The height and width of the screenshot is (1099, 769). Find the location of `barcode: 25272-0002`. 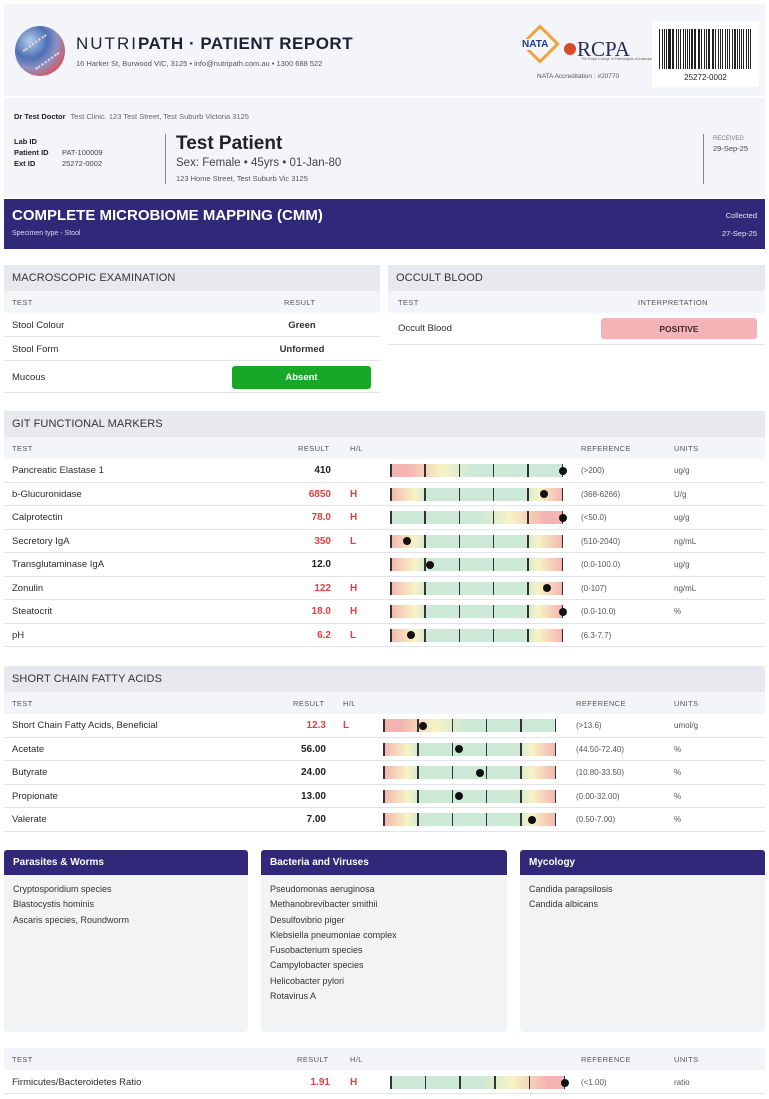

barcode: 25272-0002 is located at coordinates (705, 54).